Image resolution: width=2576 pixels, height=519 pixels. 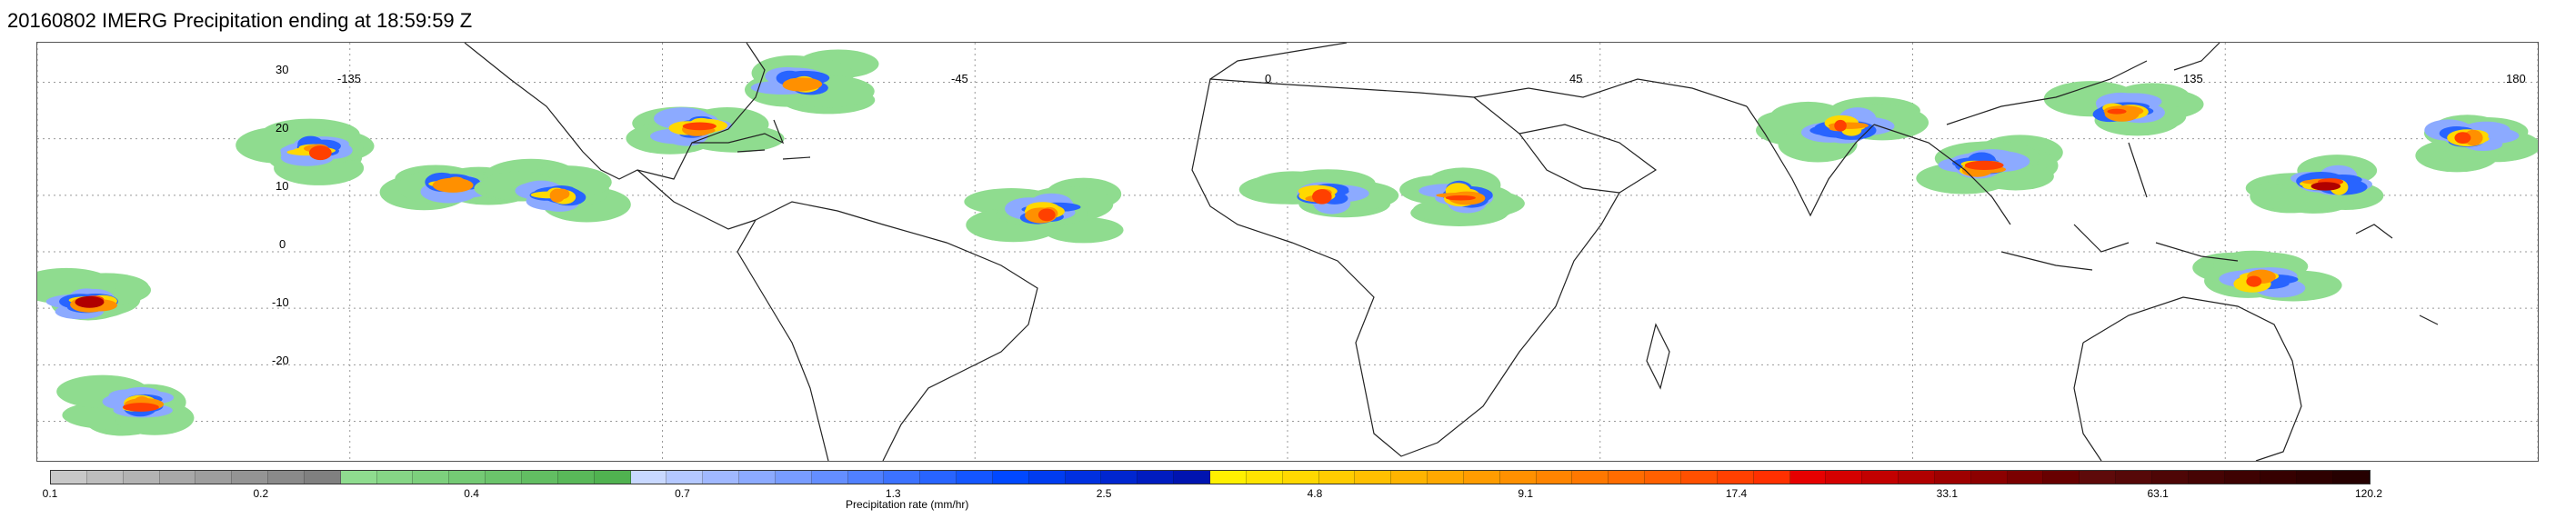 What do you see at coordinates (2158, 493) in the screenshot?
I see `colorbar-tick-label: 63.1` at bounding box center [2158, 493].